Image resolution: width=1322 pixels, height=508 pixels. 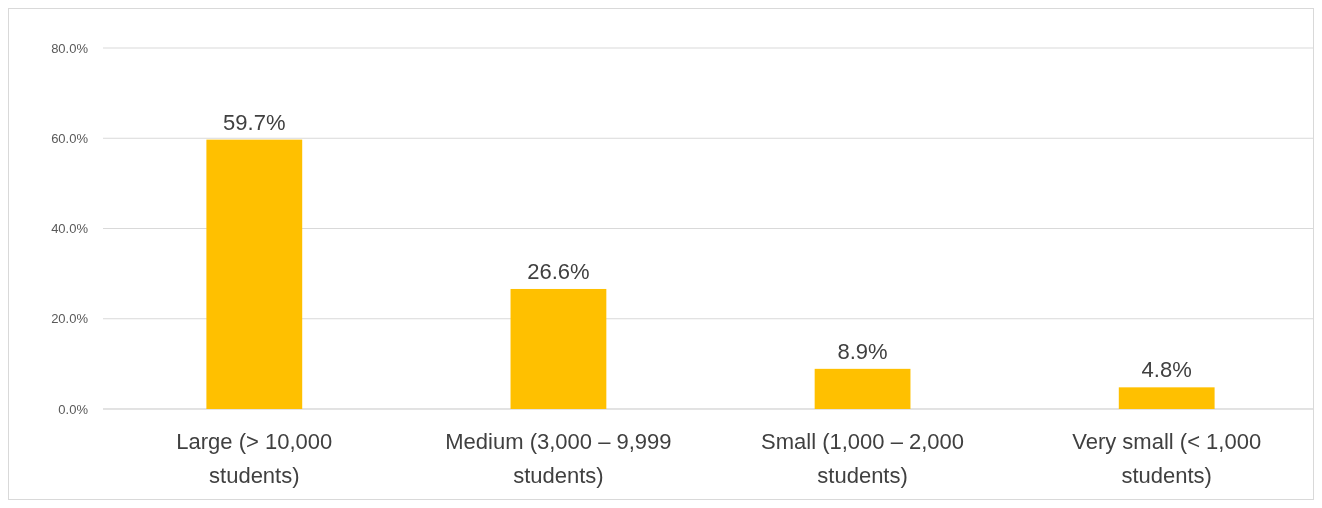 What do you see at coordinates (558, 271) in the screenshot?
I see `data-label: 26.6%` at bounding box center [558, 271].